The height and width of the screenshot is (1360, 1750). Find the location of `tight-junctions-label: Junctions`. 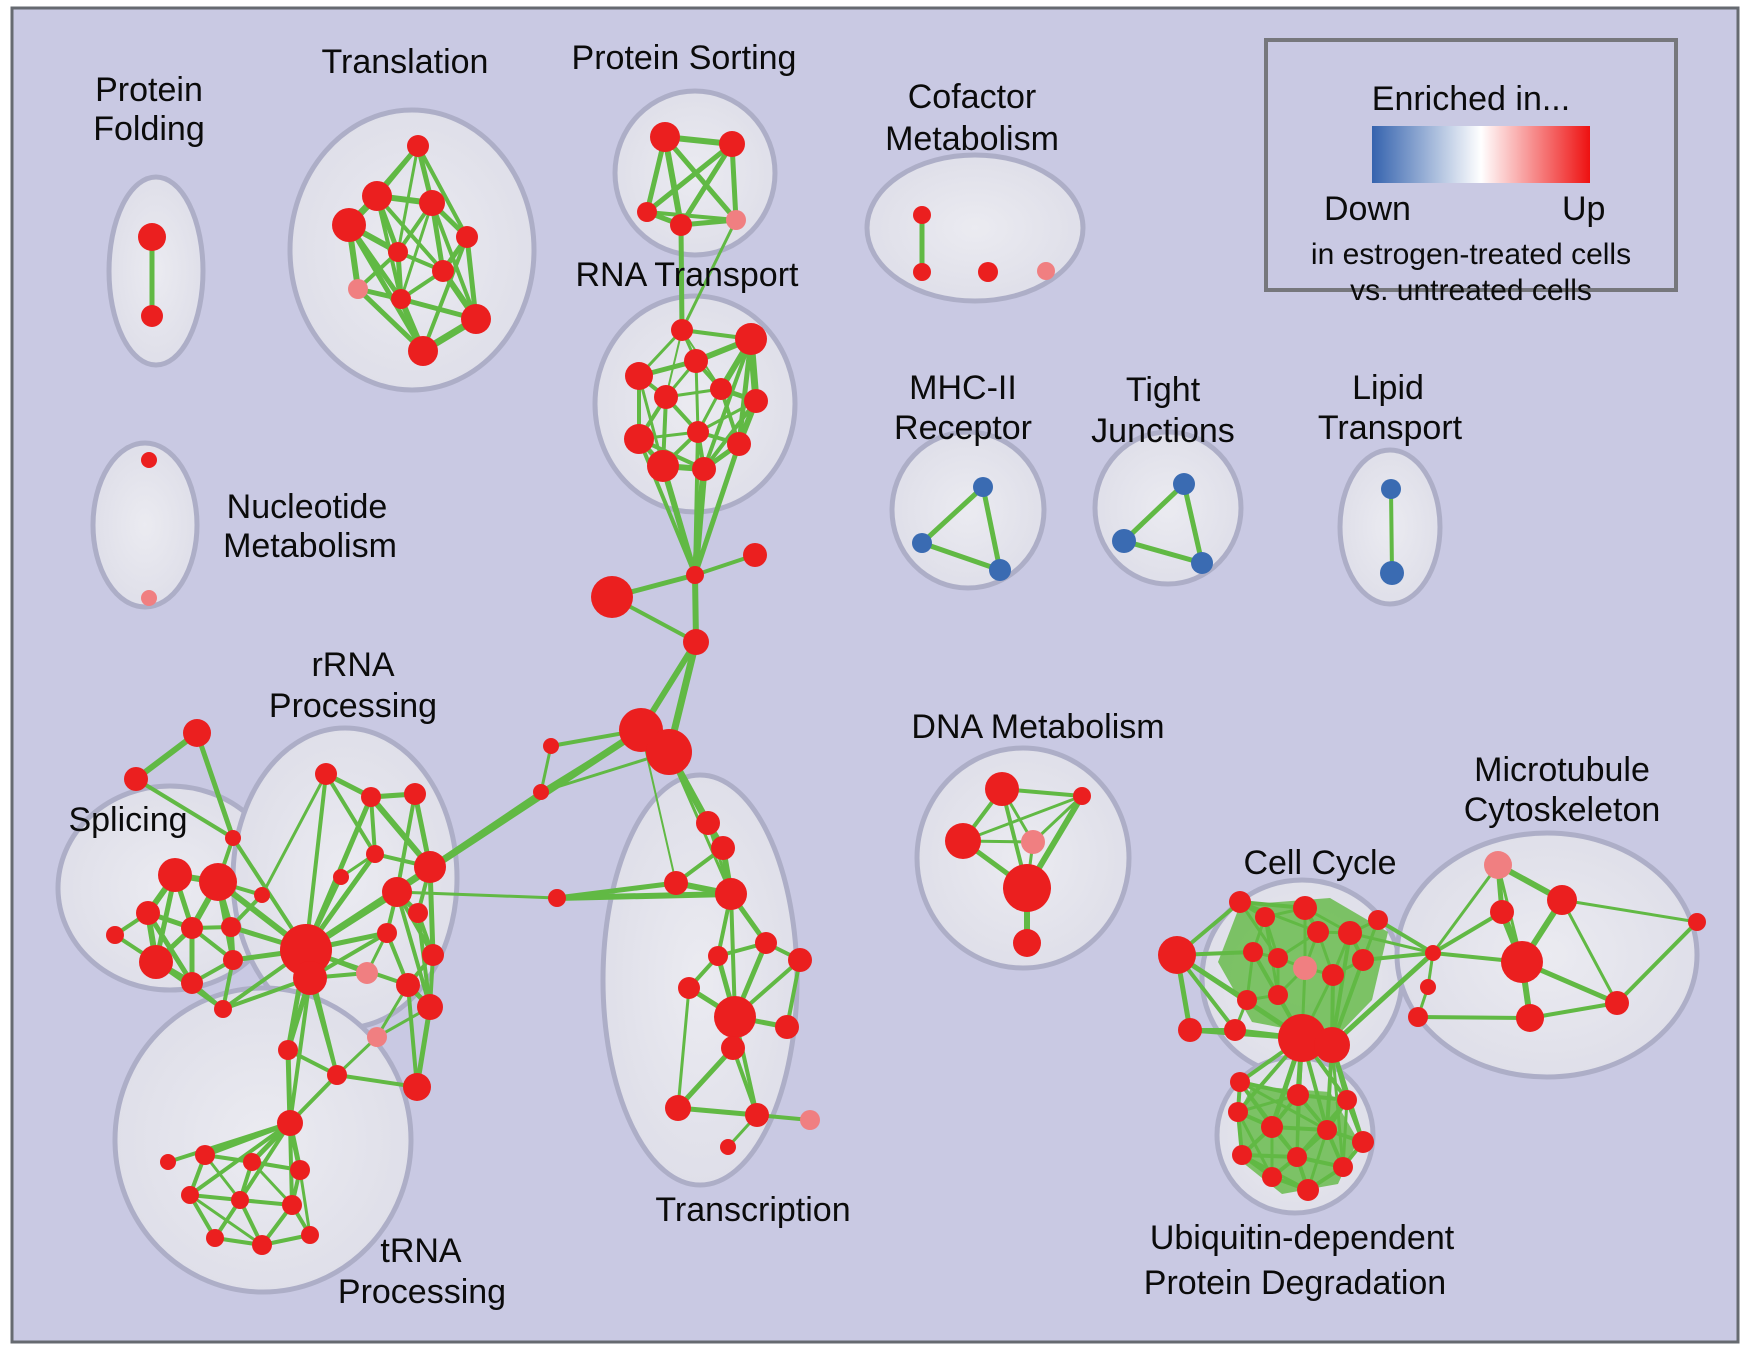

tight-junctions-label: Junctions is located at coordinates (1163, 431).